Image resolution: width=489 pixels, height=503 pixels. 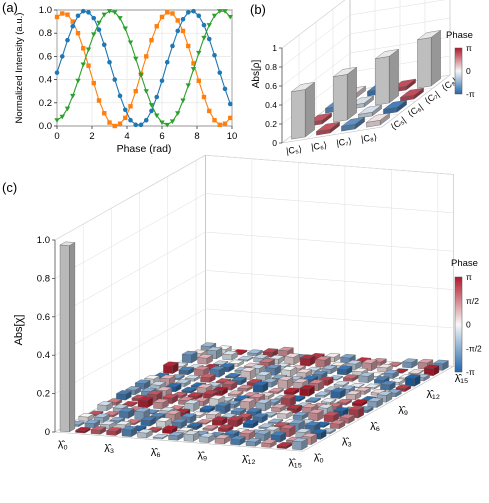 I want to click on panel-c-x-tick-label: λ̂₆, so click(x=156, y=453).